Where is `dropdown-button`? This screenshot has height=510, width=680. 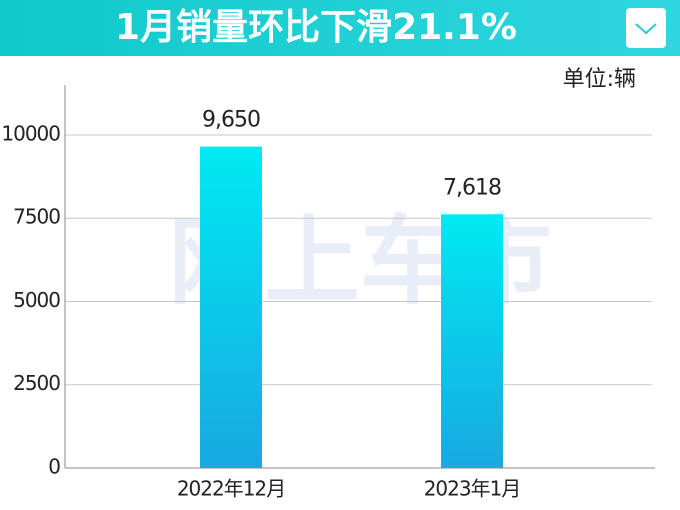 dropdown-button is located at coordinates (646, 28).